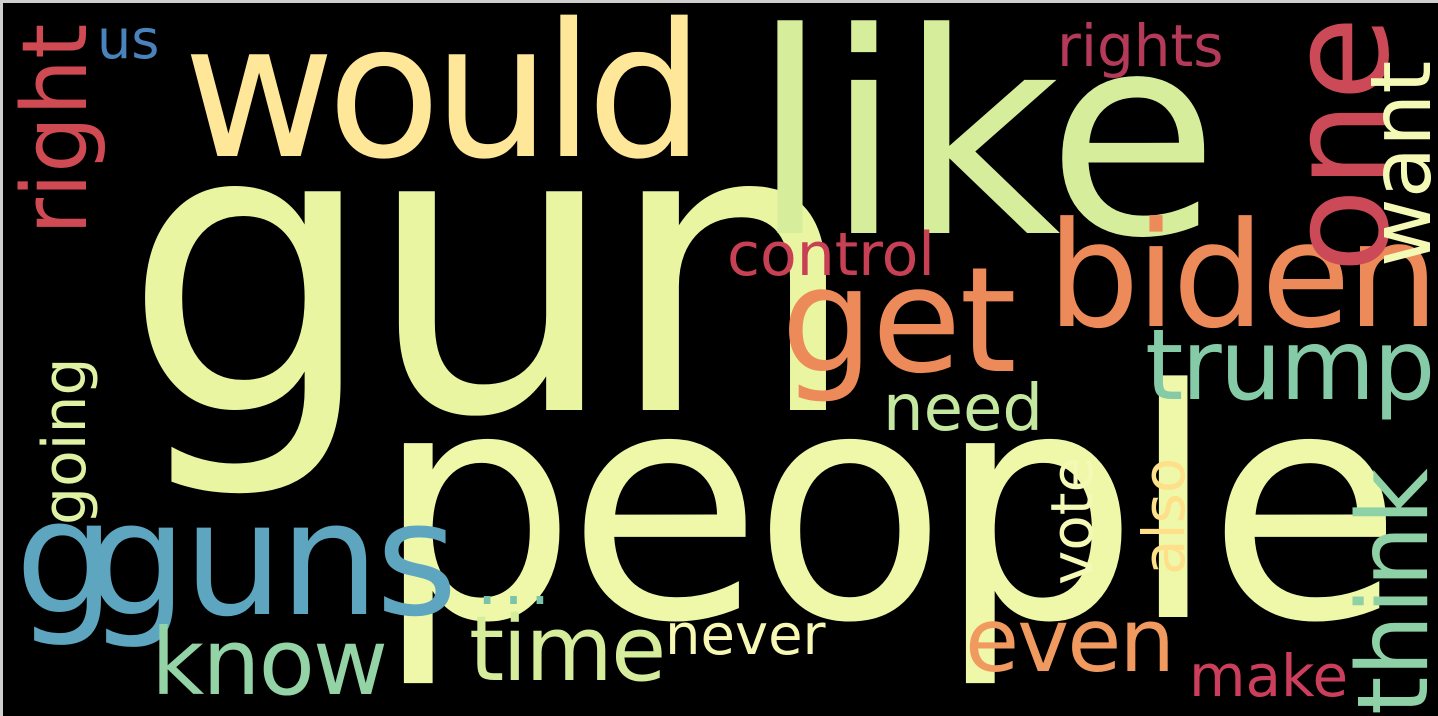 The width and height of the screenshot is (1438, 716). What do you see at coordinates (1269, 676) in the screenshot?
I see `word-make: make` at bounding box center [1269, 676].